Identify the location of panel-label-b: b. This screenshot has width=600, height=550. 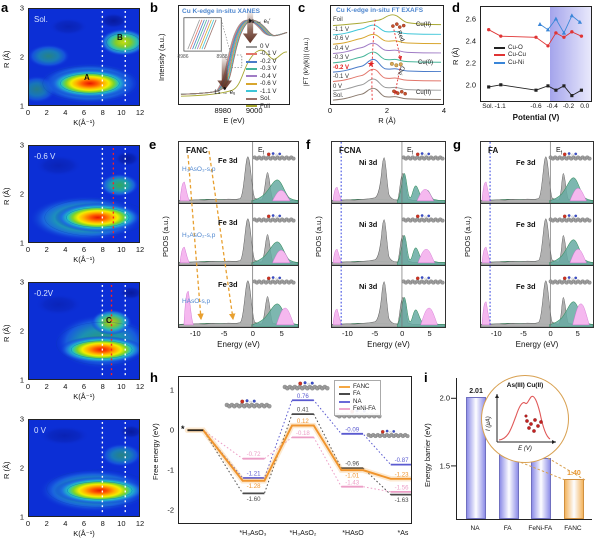
(154, 7).